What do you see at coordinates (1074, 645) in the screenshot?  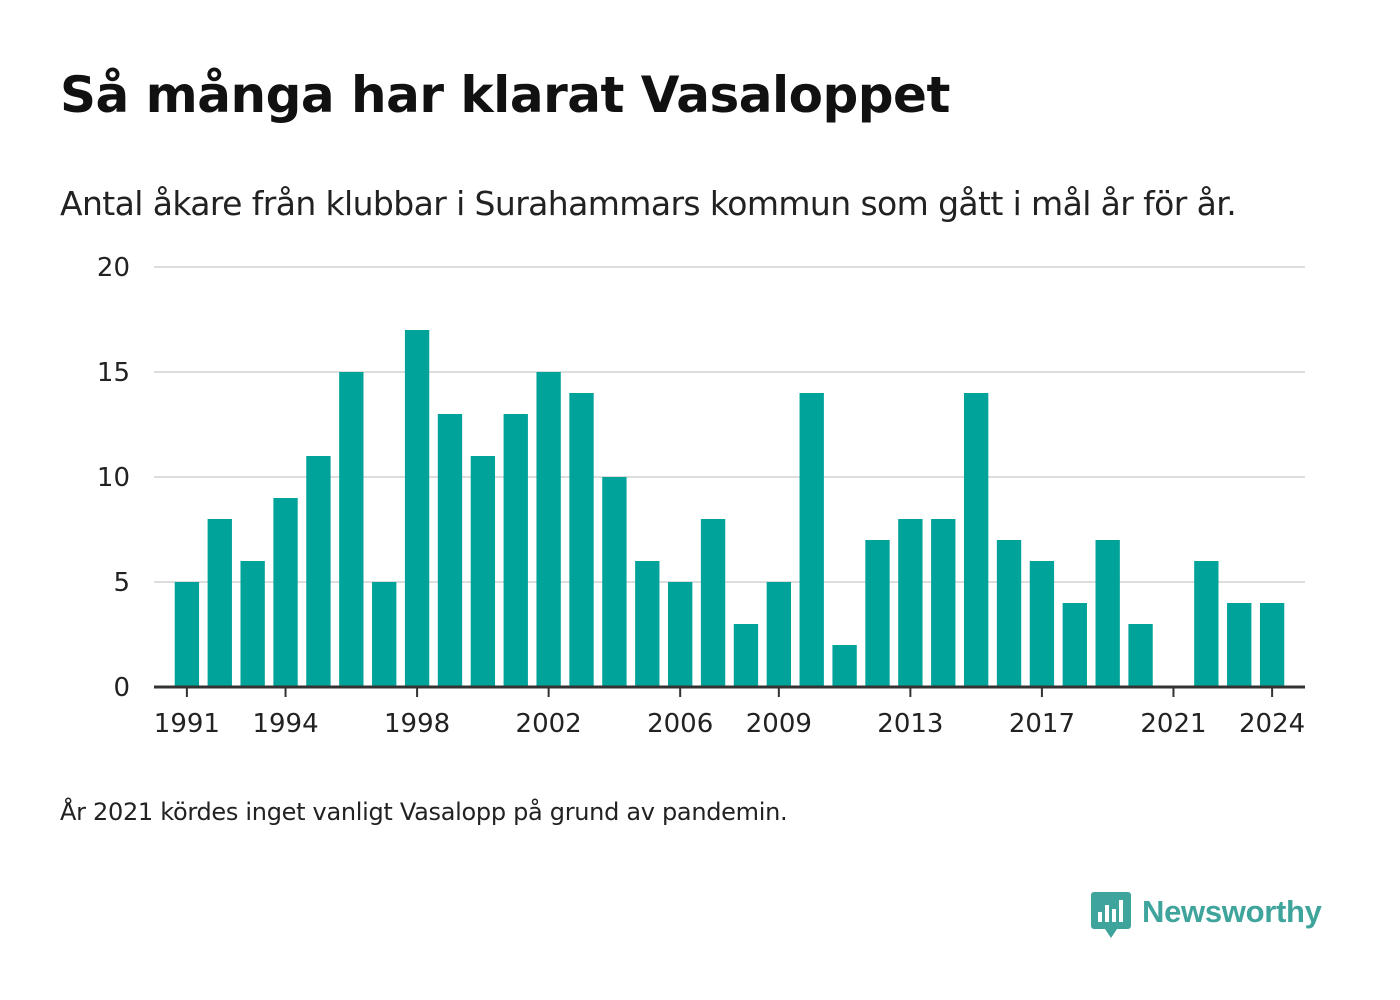 I see `bar-2018` at bounding box center [1074, 645].